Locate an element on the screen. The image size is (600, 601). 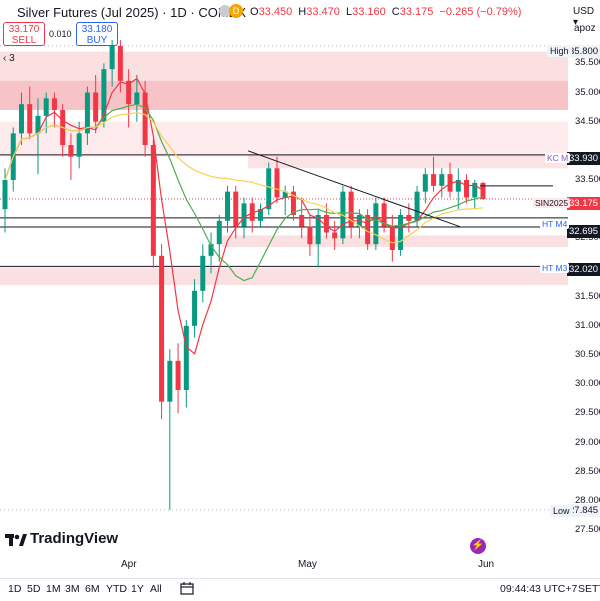
time-label-apr: Apr is located at coordinates (129, 564).